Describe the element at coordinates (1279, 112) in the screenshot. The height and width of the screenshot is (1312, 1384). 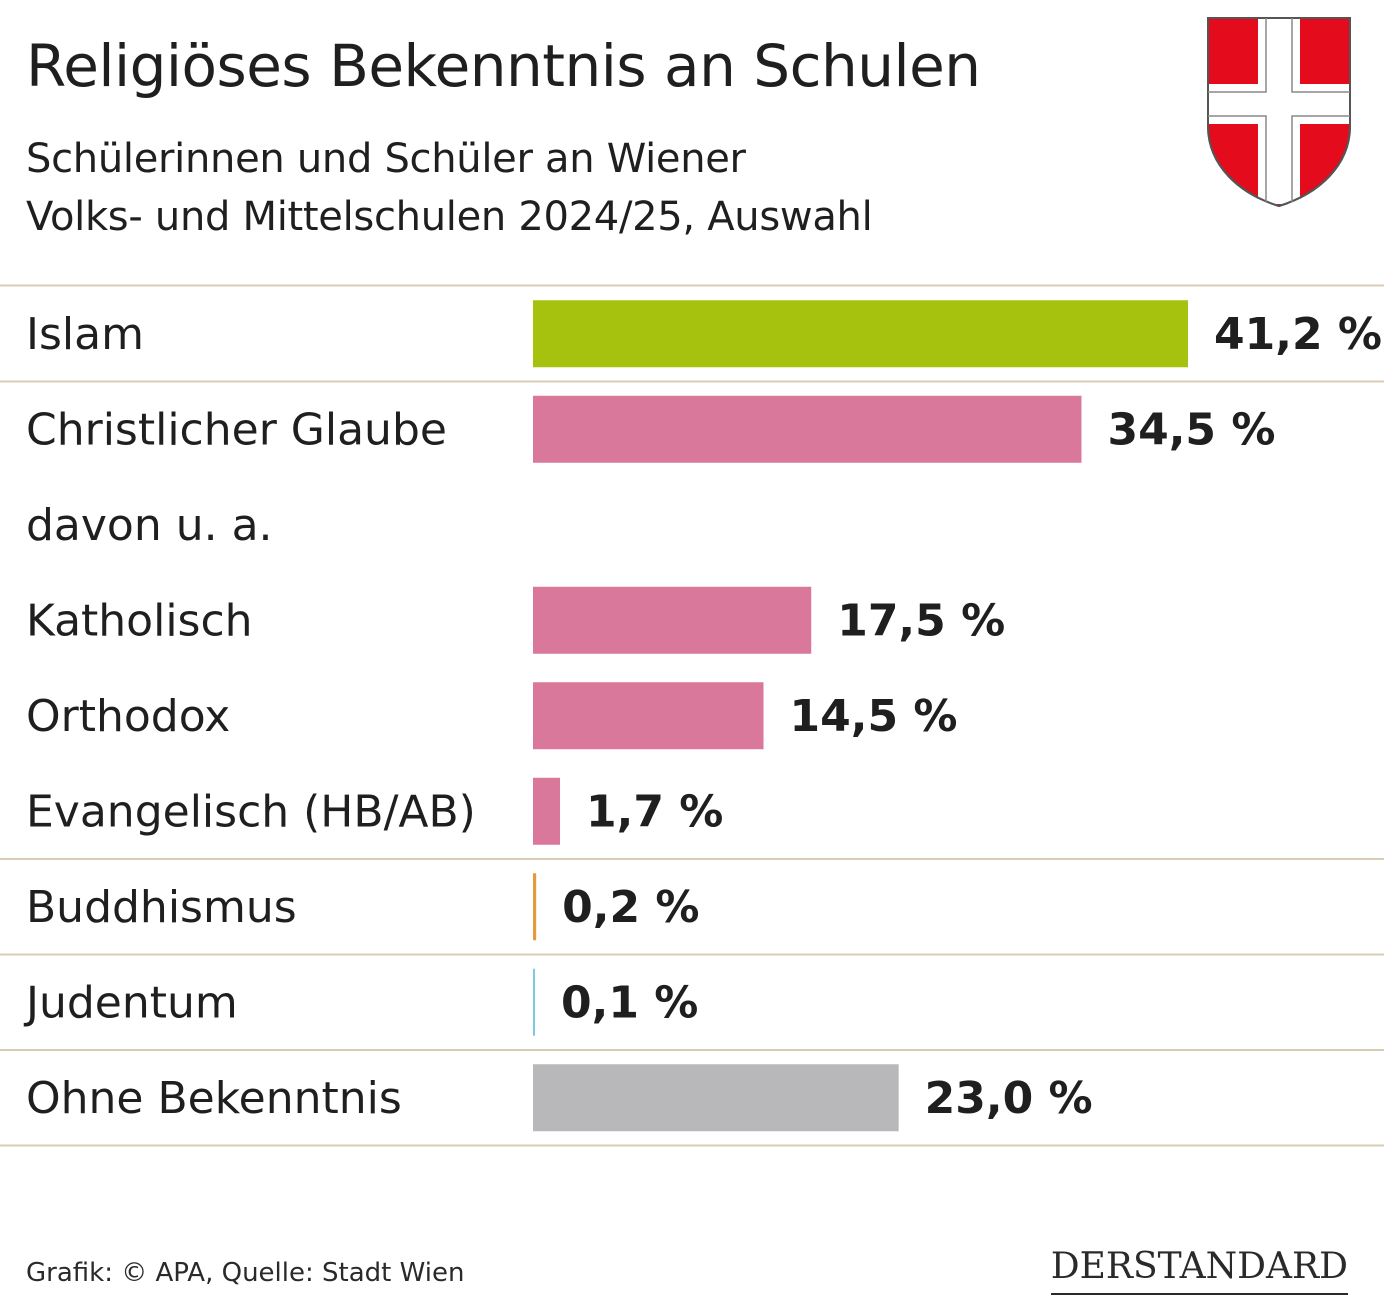
I see `vienna-coat-of-arms-icon` at that location.